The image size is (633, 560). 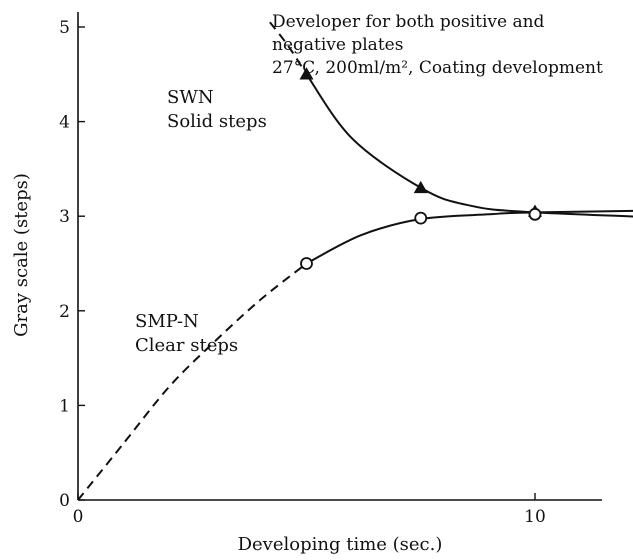 What do you see at coordinates (340, 544) in the screenshot?
I see `x-axis-title: Developing time (sec.)` at bounding box center [340, 544].